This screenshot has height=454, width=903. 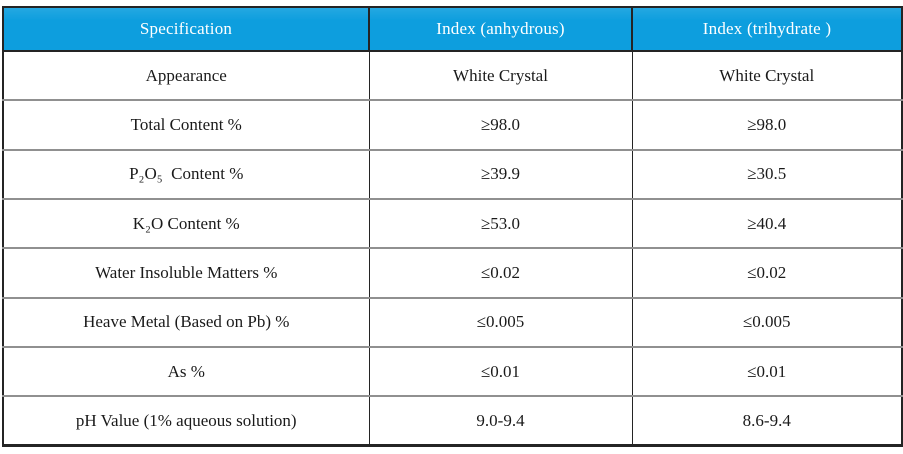 What do you see at coordinates (186, 420) in the screenshot?
I see `spec-cell: pH Value (1% aqueous solution)` at bounding box center [186, 420].